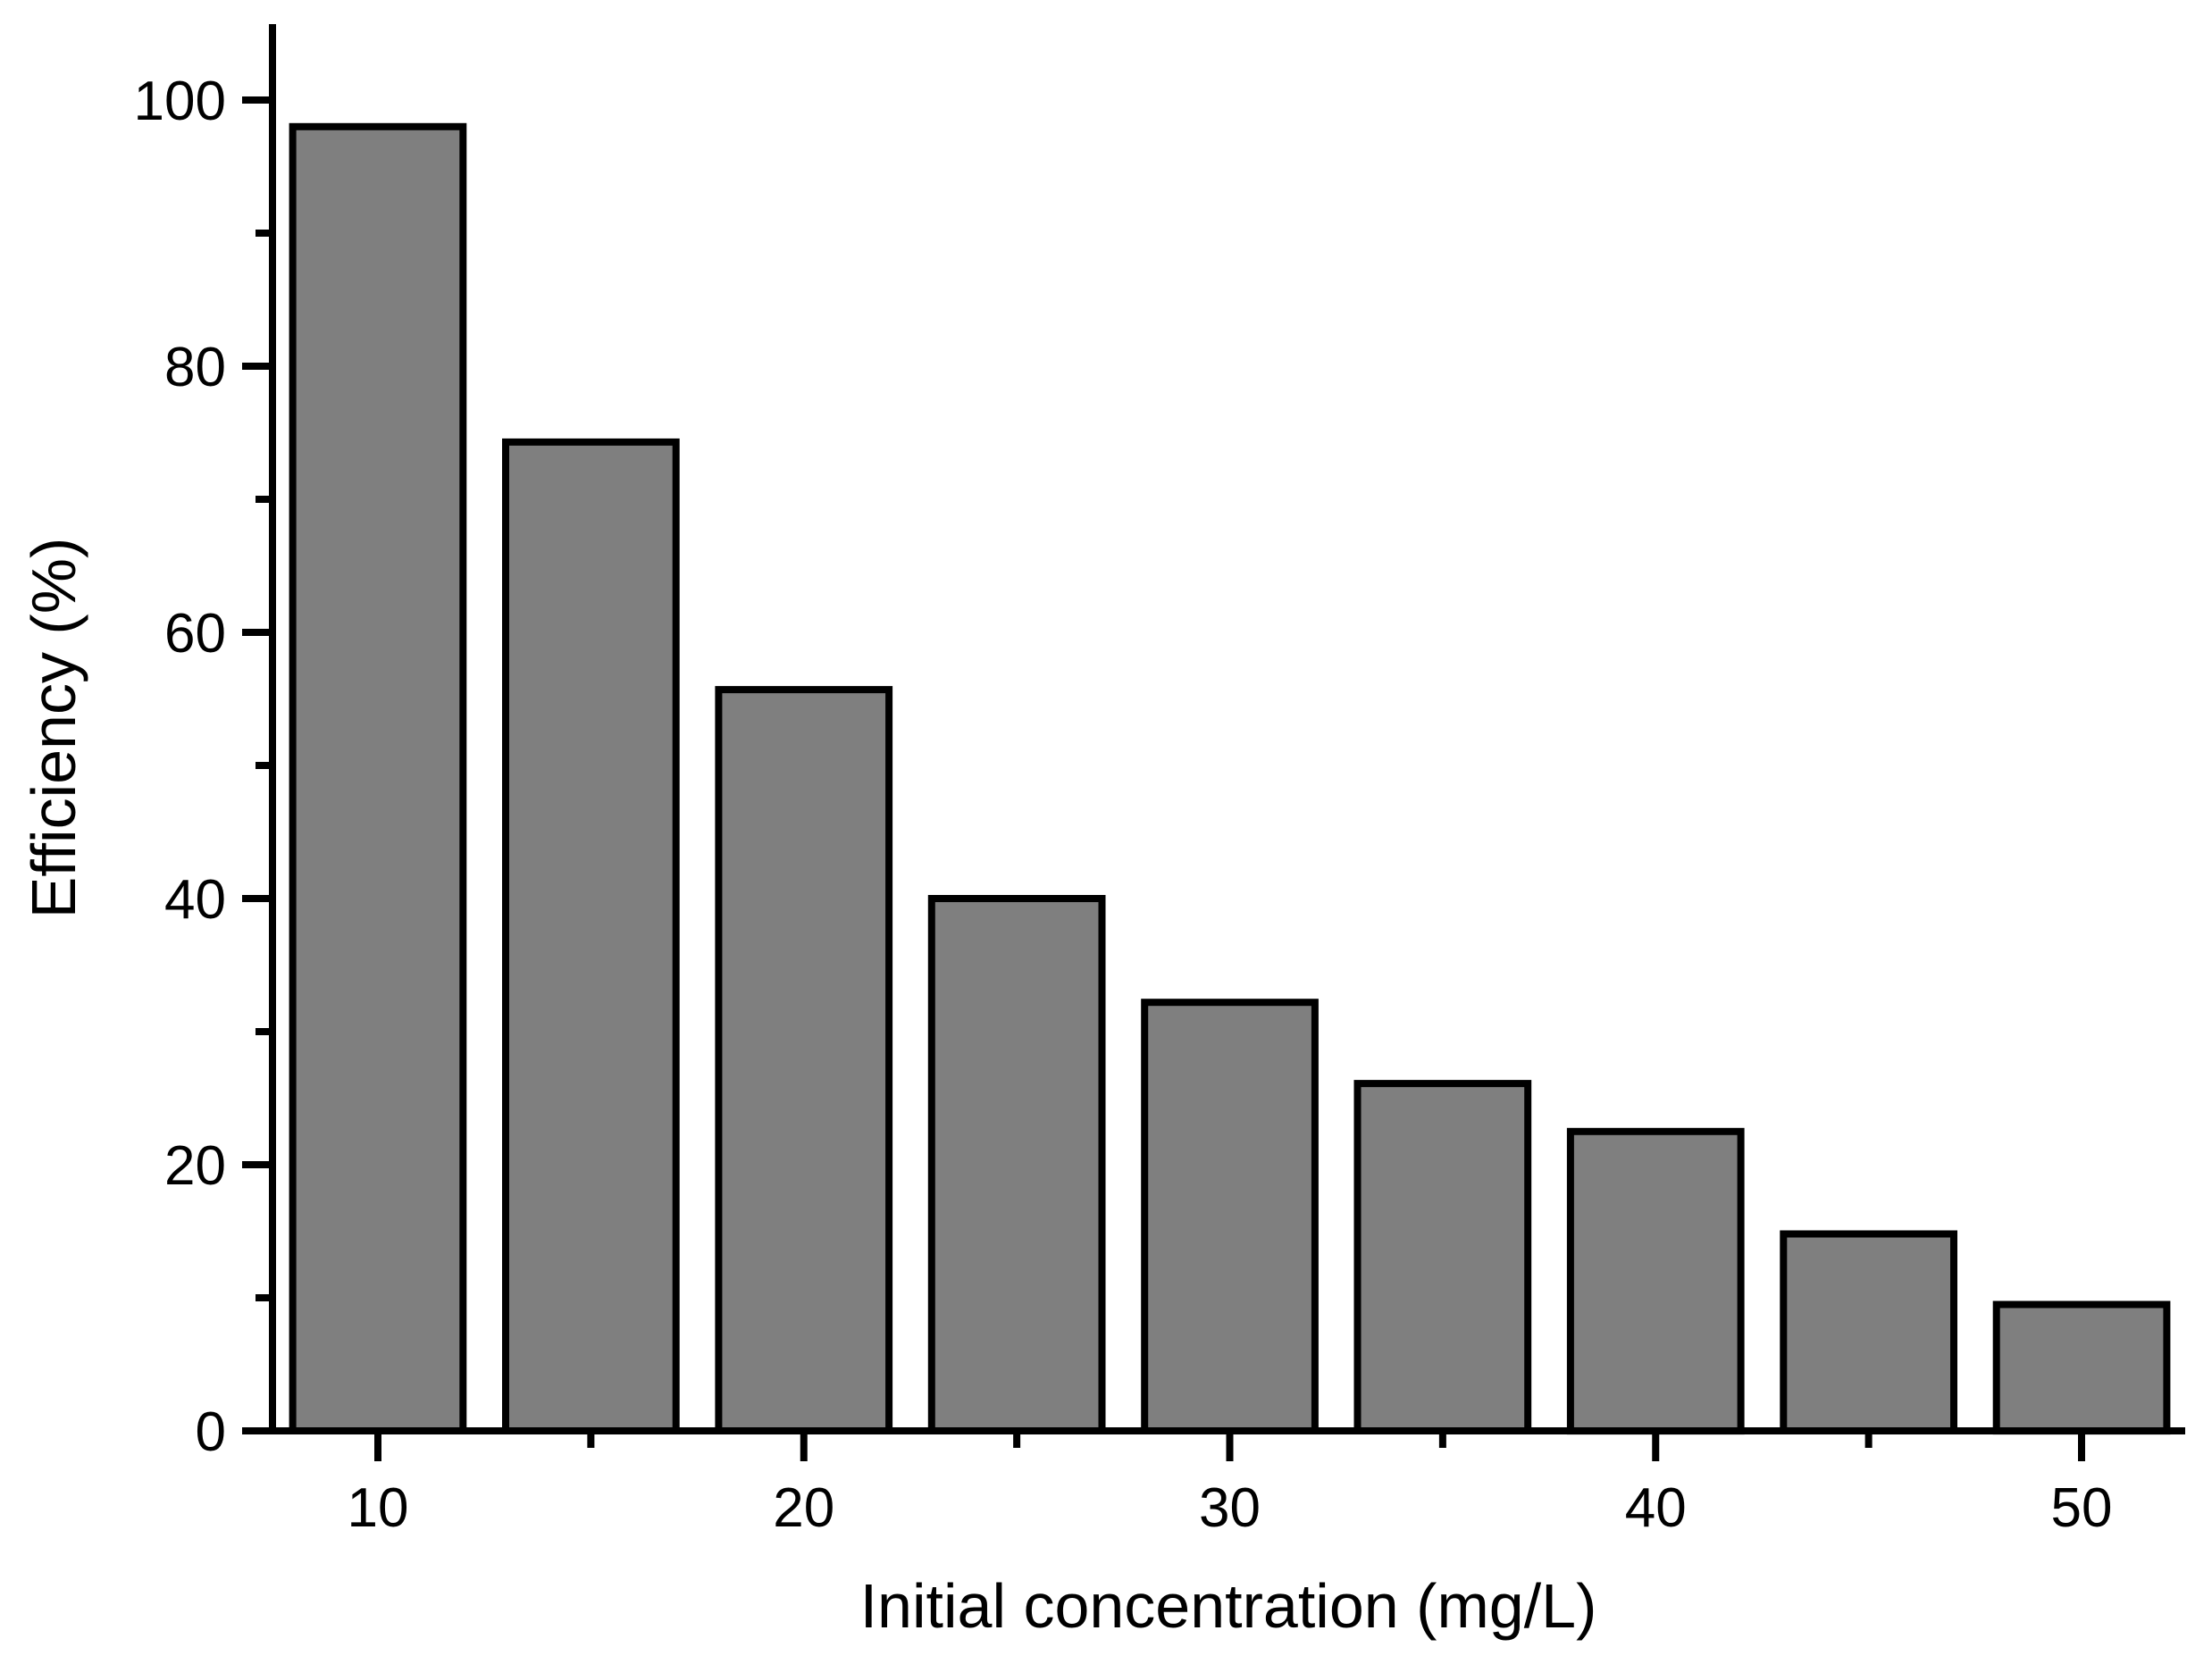 This screenshot has height=1664, width=2212. Describe the element at coordinates (1656, 1508) in the screenshot. I see `x-tick-label: 40` at that location.